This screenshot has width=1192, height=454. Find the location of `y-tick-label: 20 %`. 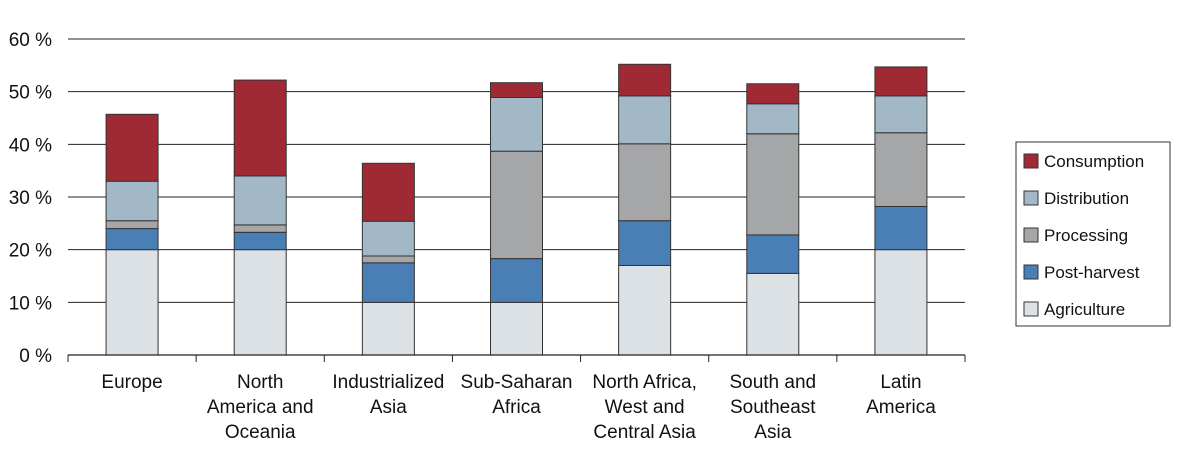

y-tick-label: 20 % is located at coordinates (30, 251).